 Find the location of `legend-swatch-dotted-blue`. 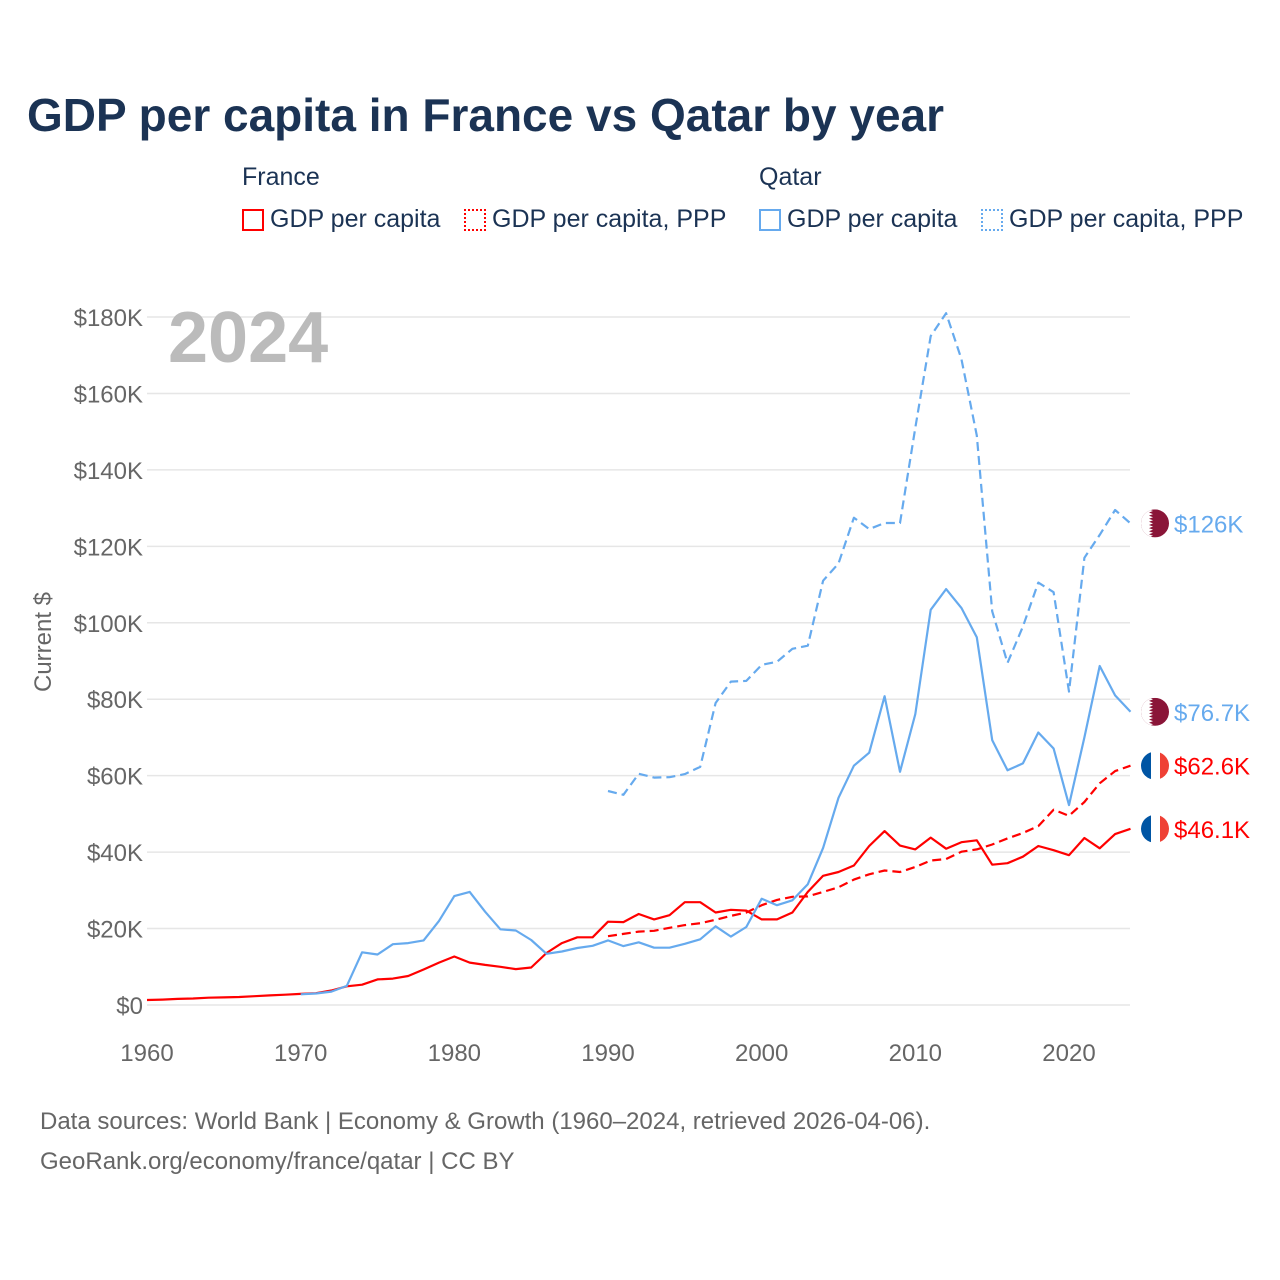

legend-swatch-dotted-blue is located at coordinates (992, 219).